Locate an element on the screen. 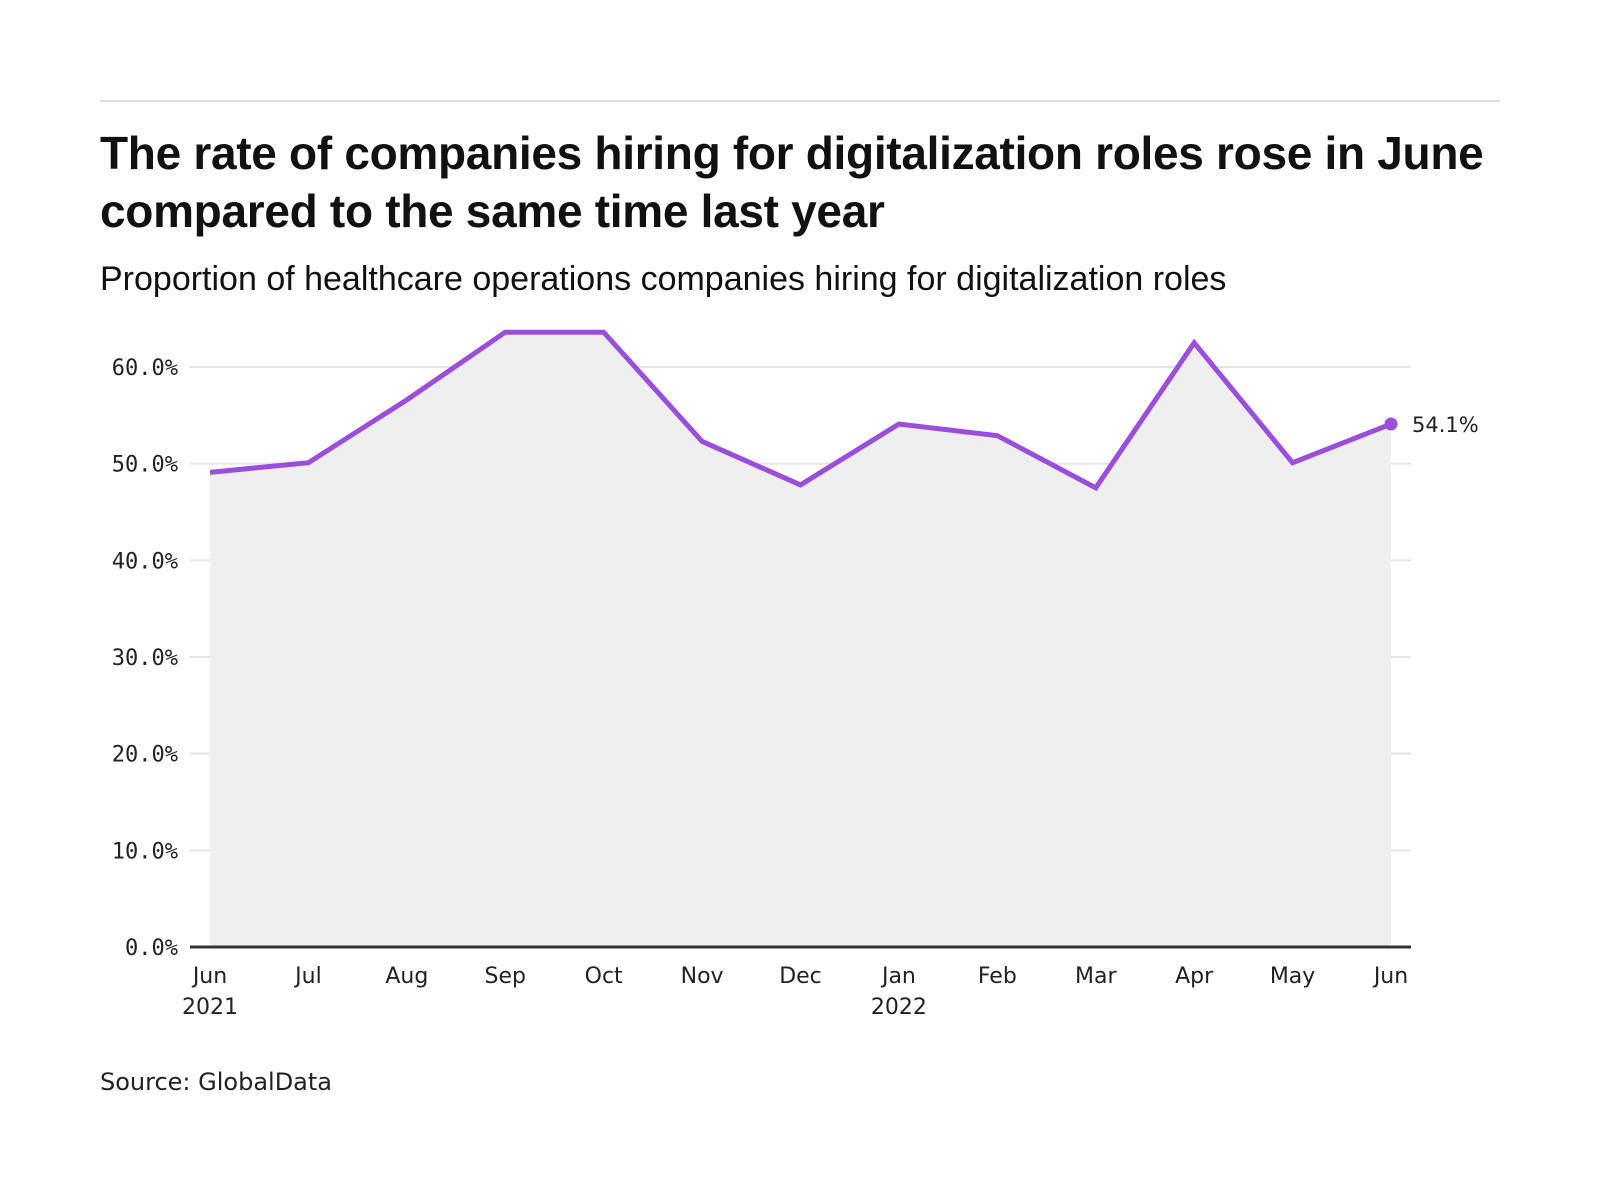 This screenshot has height=1200, width=1600. x-tick-label: Jan is located at coordinates (898, 976).